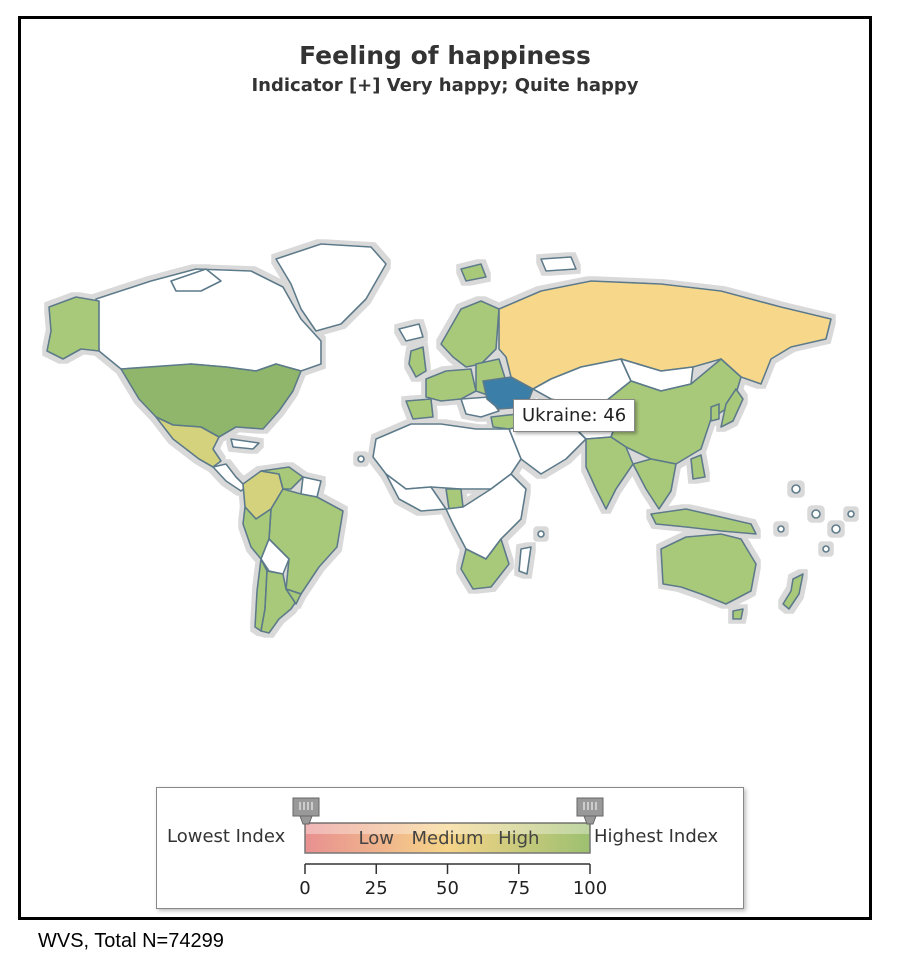 The image size is (898, 970). I want to click on legend-band-high: High, so click(518, 838).